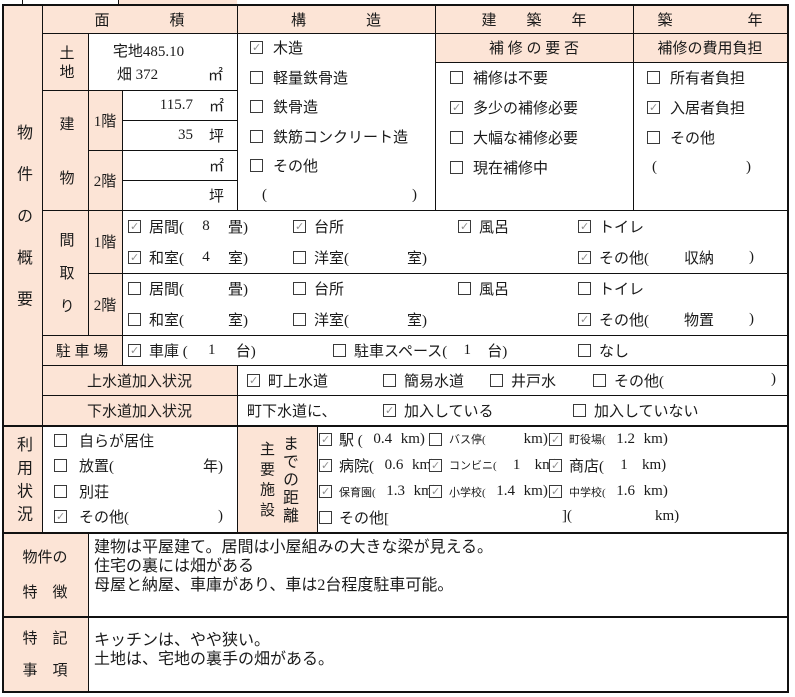 This screenshot has height=697, width=795. What do you see at coordinates (168, 351) in the screenshot?
I see `parking-label: 車庫 (` at bounding box center [168, 351].